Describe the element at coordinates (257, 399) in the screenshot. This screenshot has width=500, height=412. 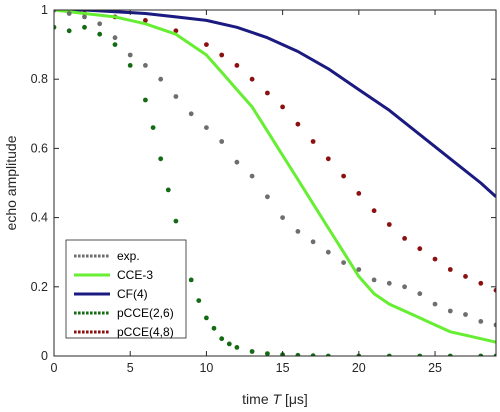
I see `x-axis-label-prefix: time` at that location.